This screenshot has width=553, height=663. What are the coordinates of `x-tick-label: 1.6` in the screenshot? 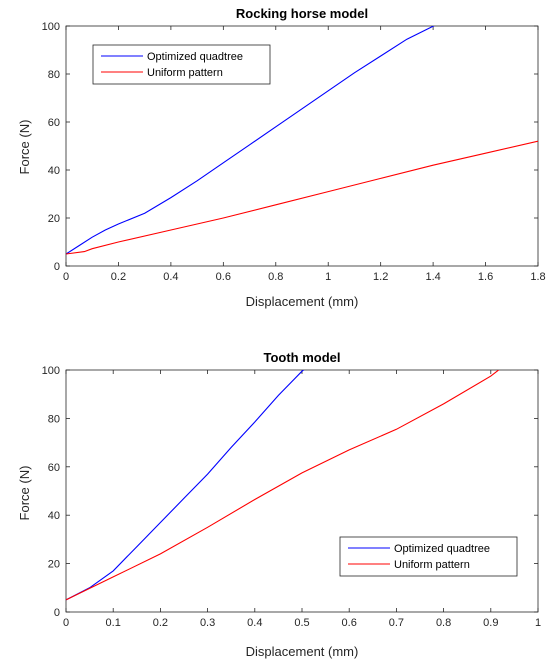 It's located at (485, 277).